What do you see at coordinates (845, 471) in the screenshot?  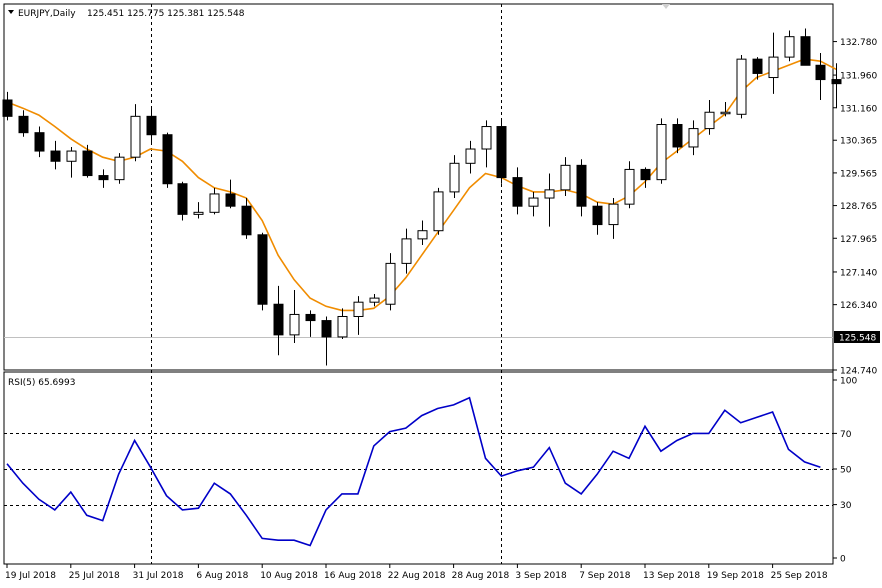 I see `rsi-axis-labels: 100 70 50 30 0` at bounding box center [845, 471].